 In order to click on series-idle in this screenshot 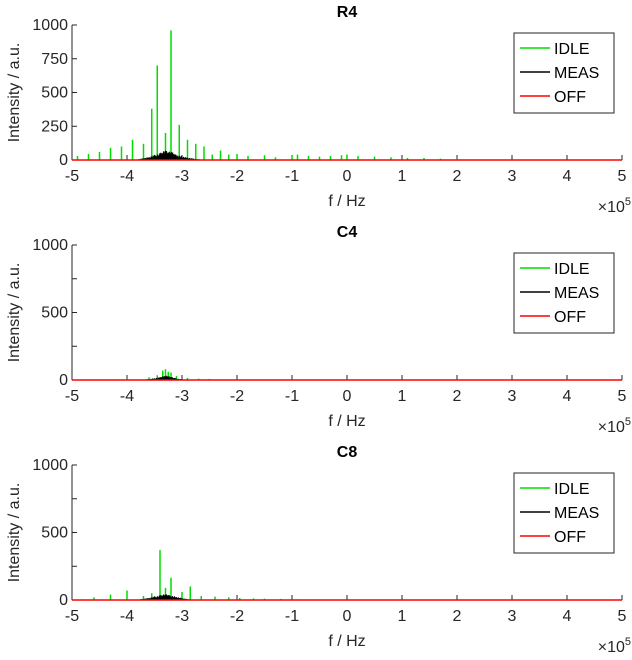, I will do `click(347, 575)`.